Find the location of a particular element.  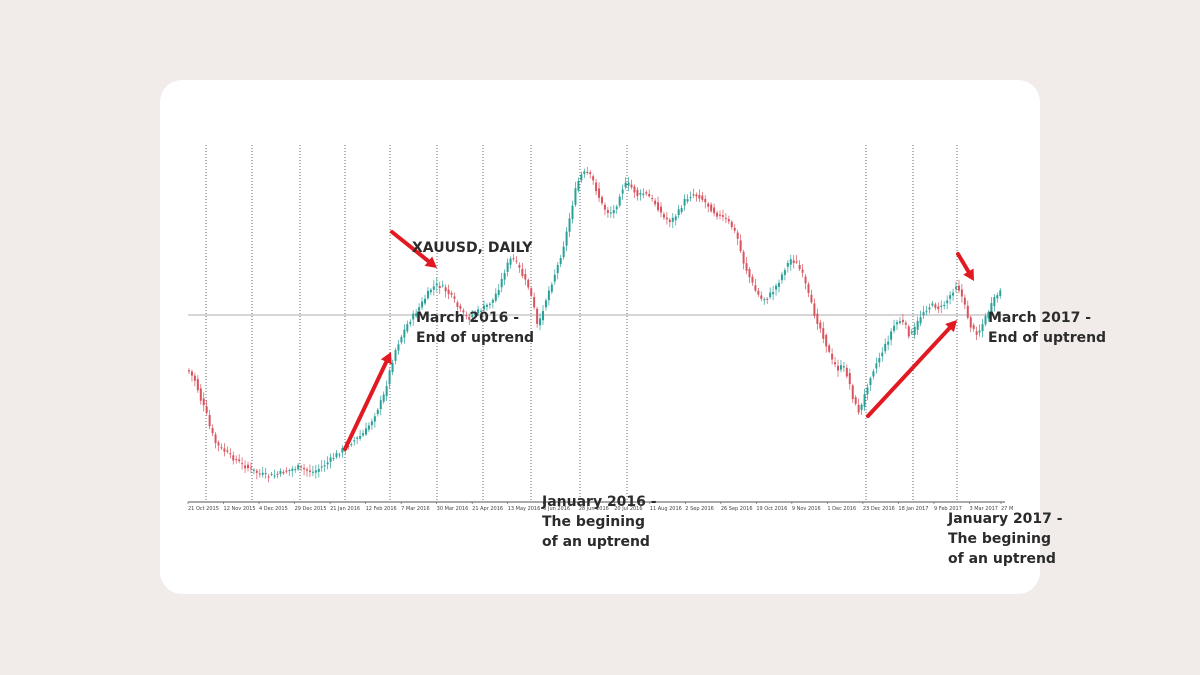

annotation-line: End of uptrend is located at coordinates (1047, 338).